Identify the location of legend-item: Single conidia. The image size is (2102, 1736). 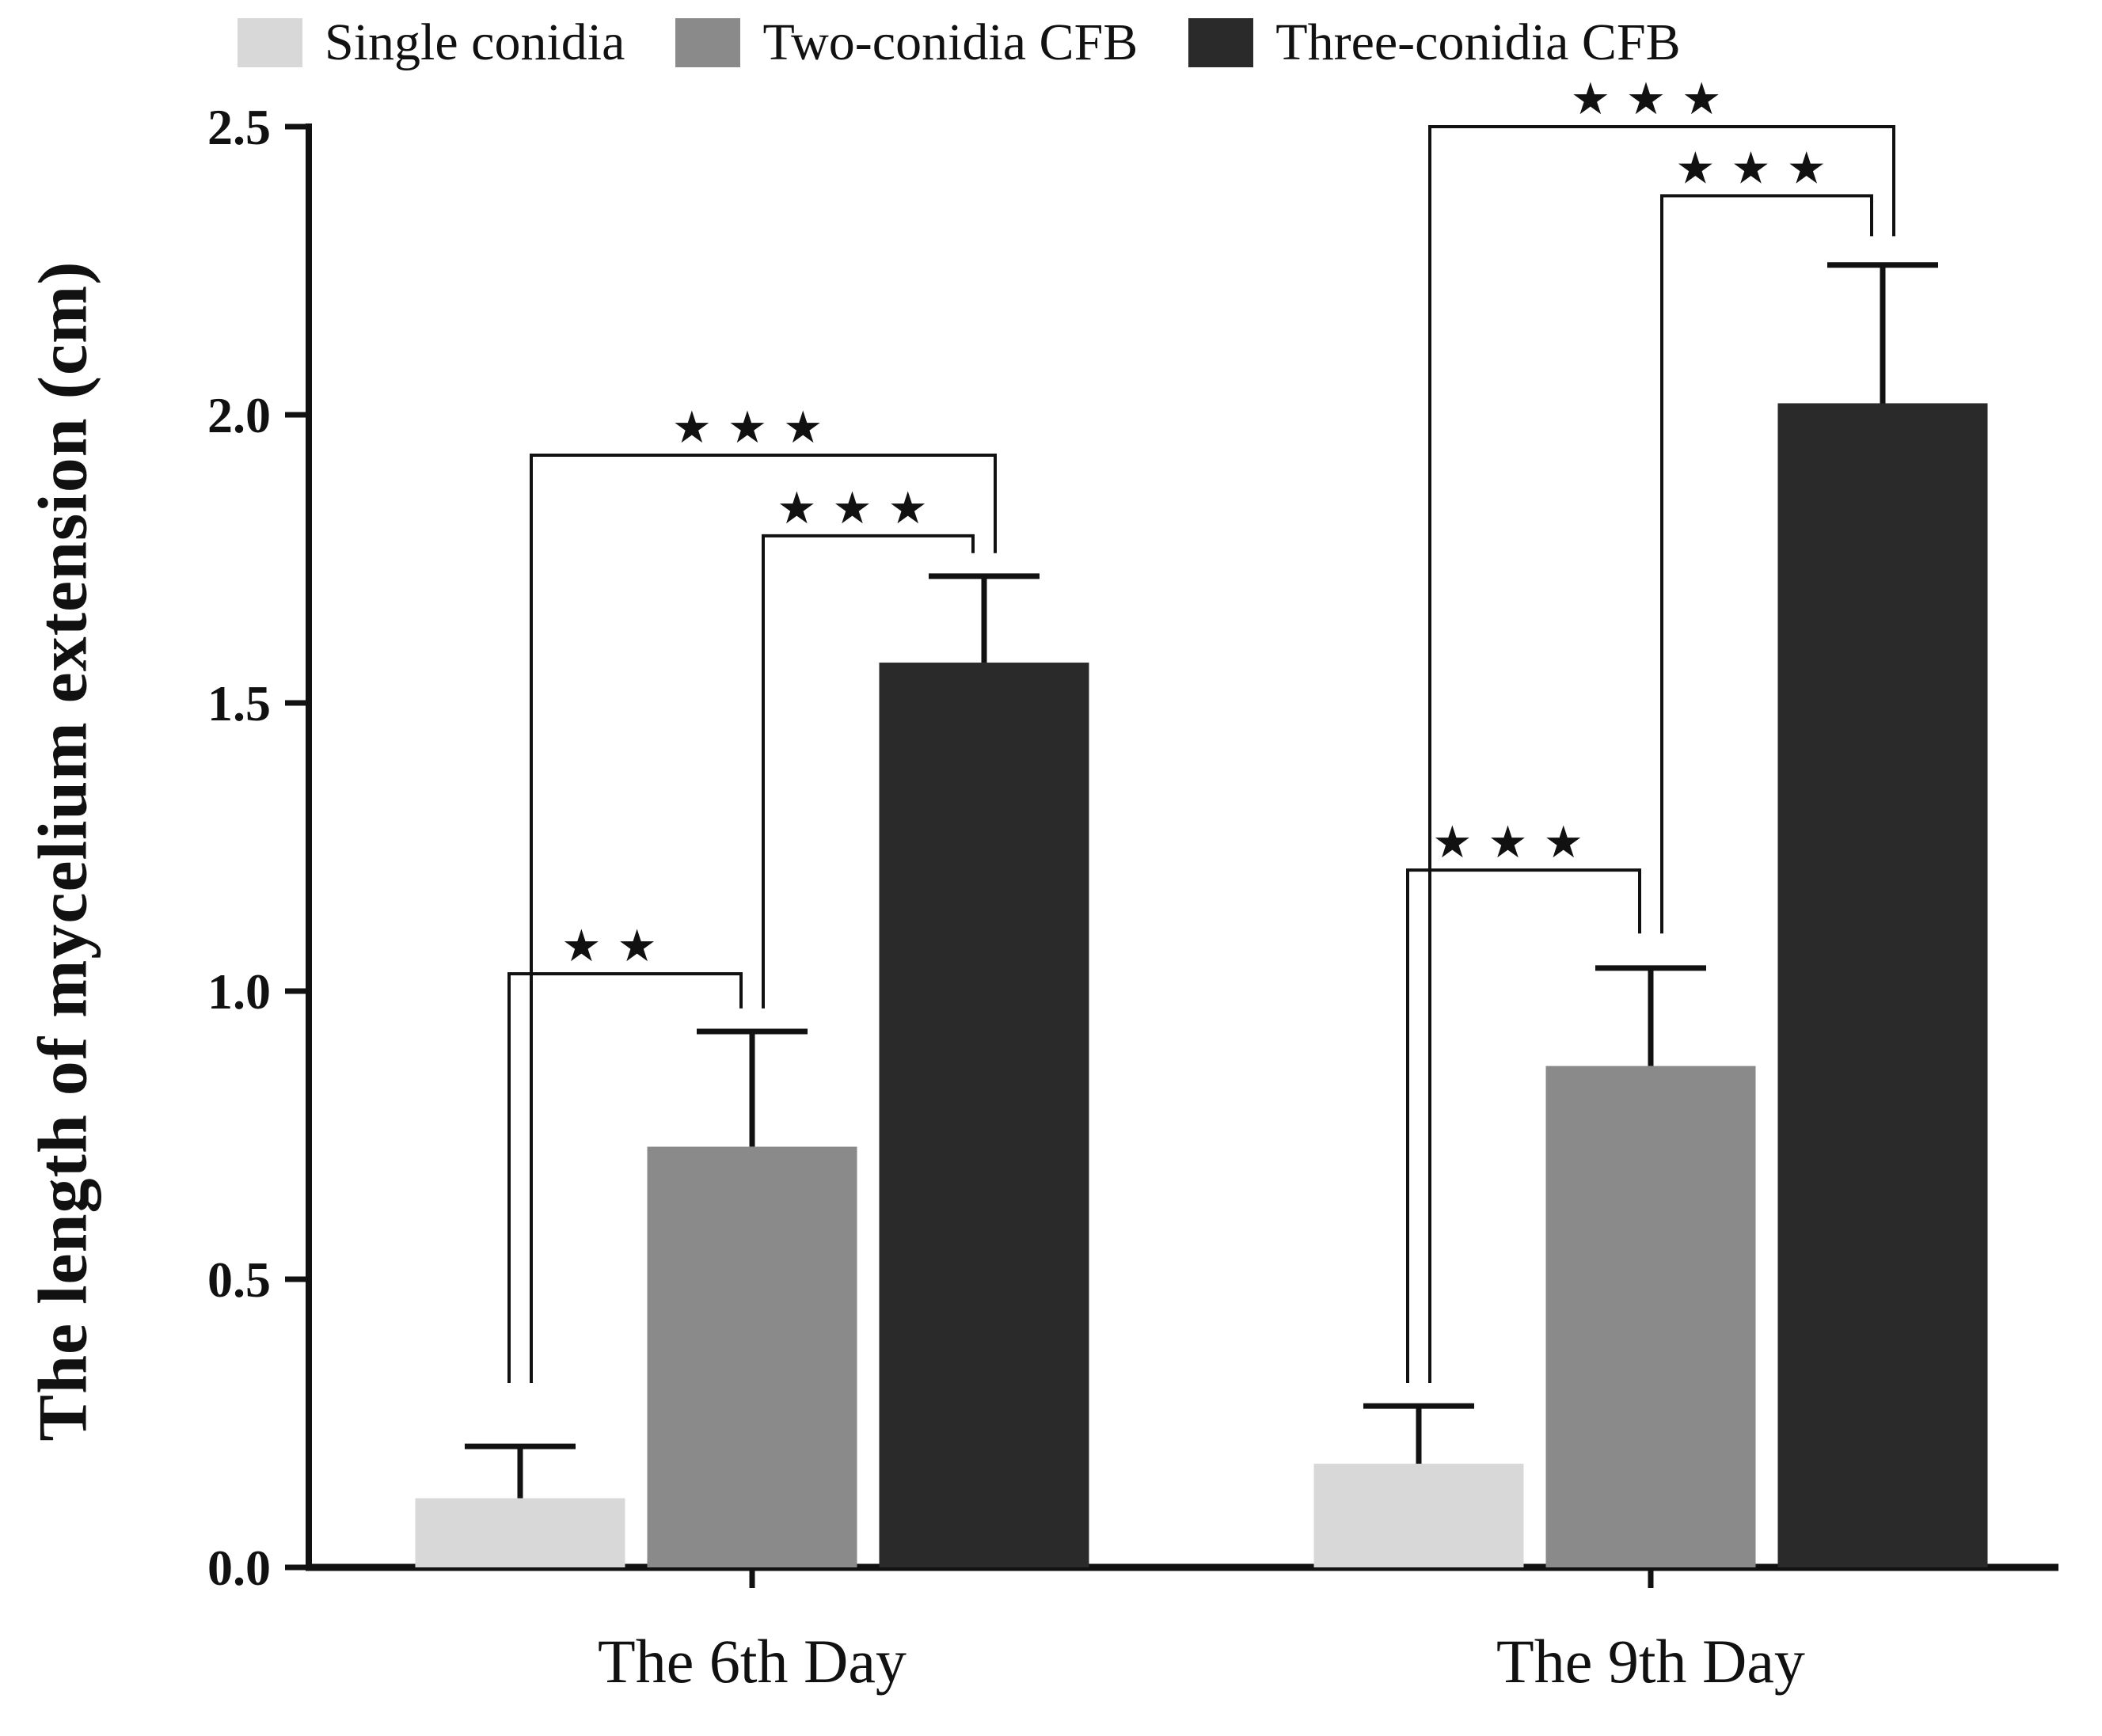
(431, 43).